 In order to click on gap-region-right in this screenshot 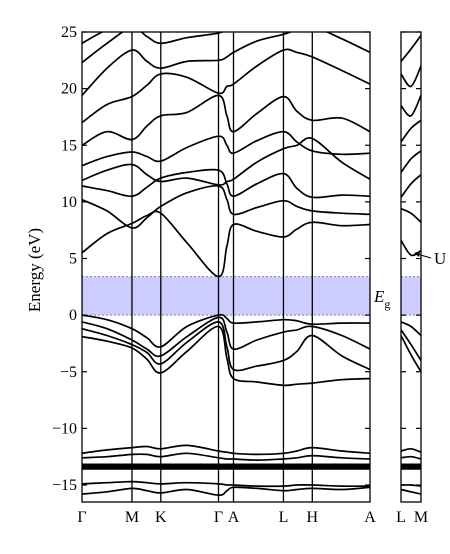, I will do `click(411, 296)`.